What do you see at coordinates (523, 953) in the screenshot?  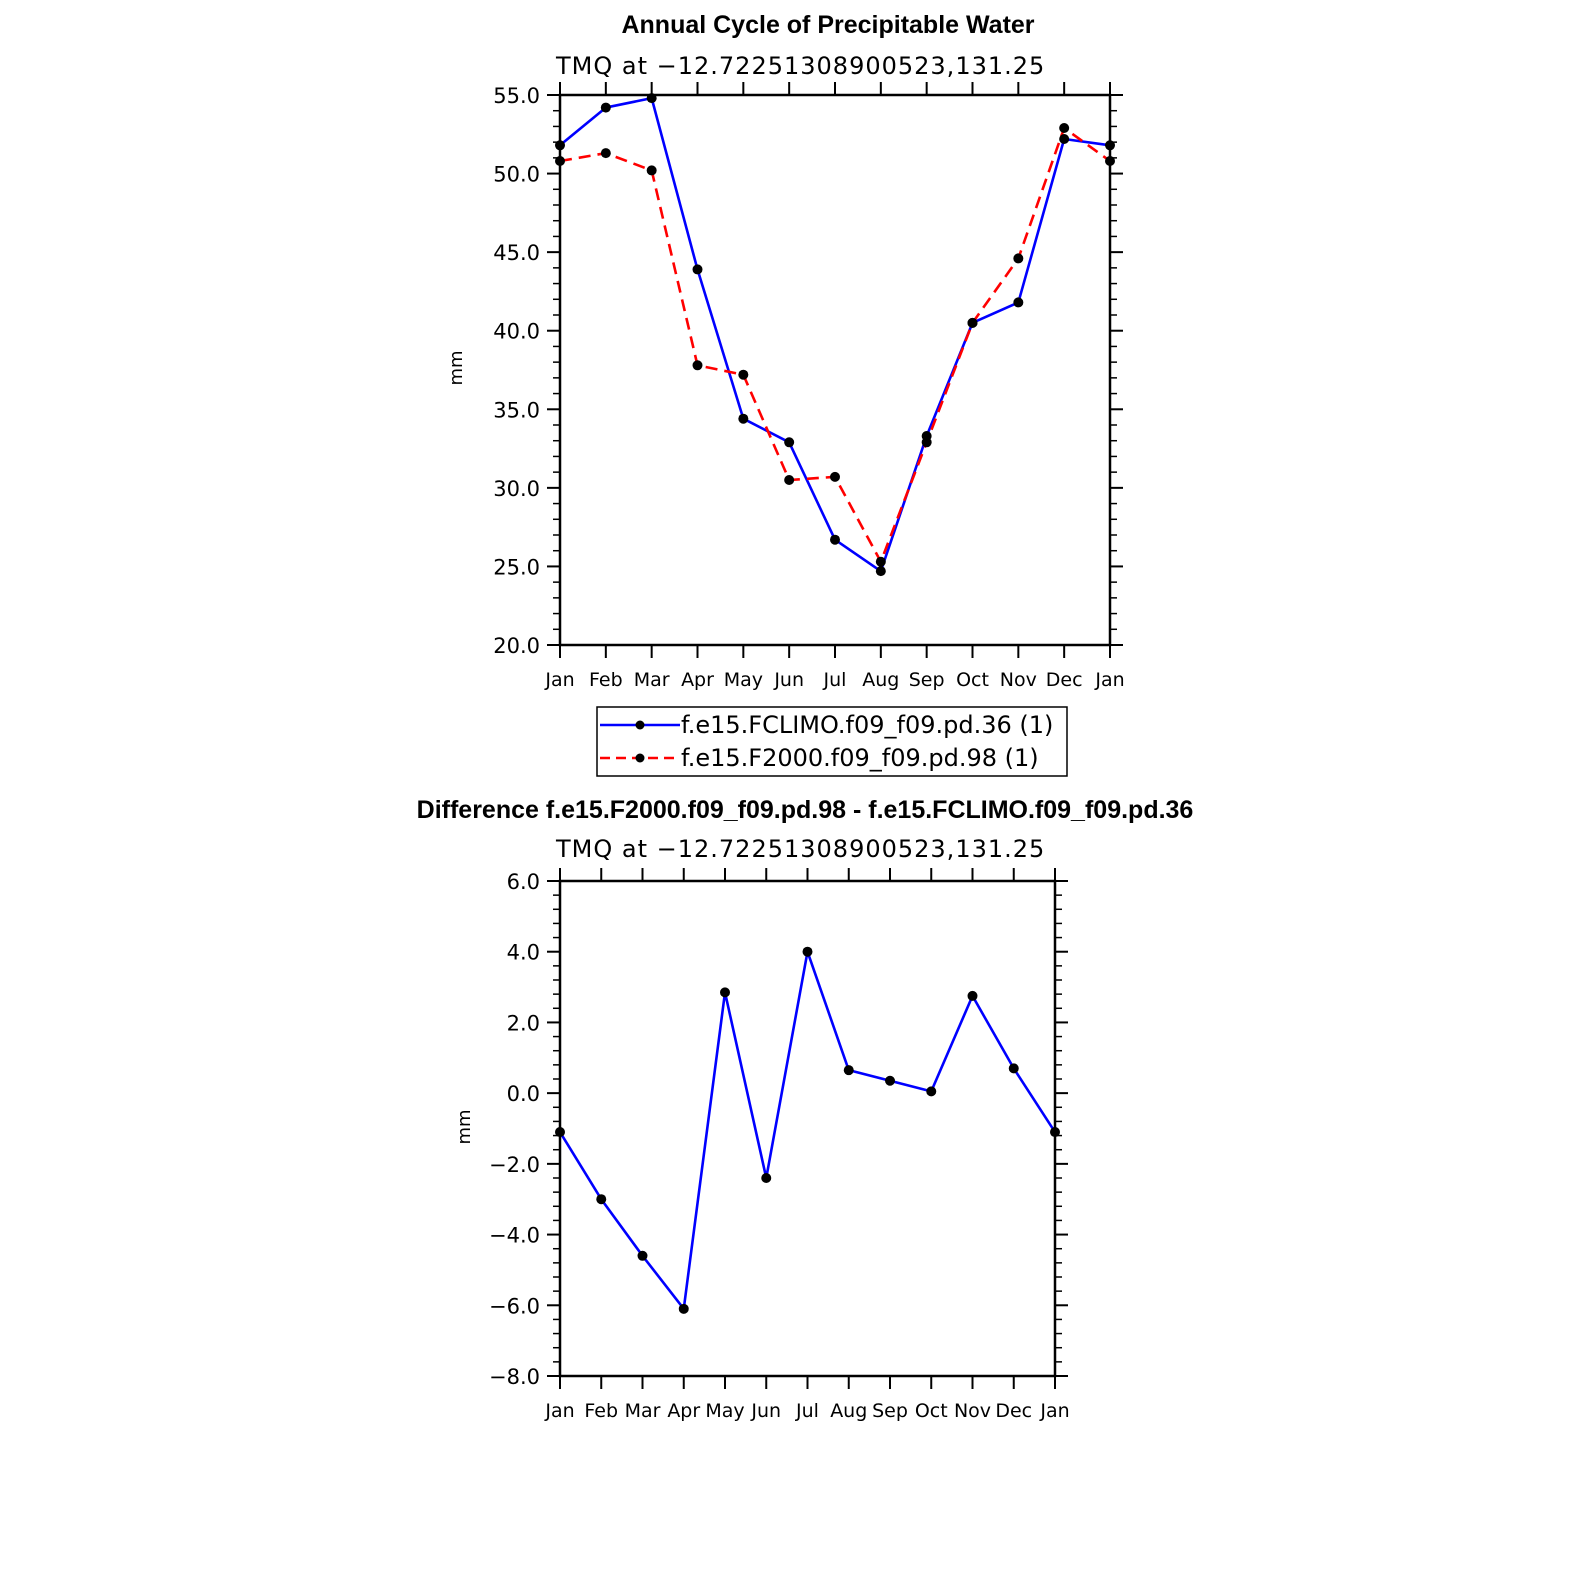 I see `chart2-ytick-label: 4.0` at bounding box center [523, 953].